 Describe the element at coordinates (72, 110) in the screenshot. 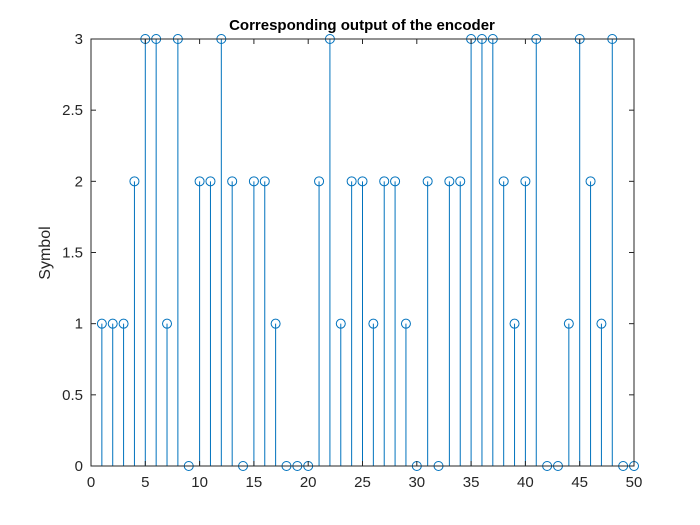

I see `y-tick-label: 2.5` at that location.